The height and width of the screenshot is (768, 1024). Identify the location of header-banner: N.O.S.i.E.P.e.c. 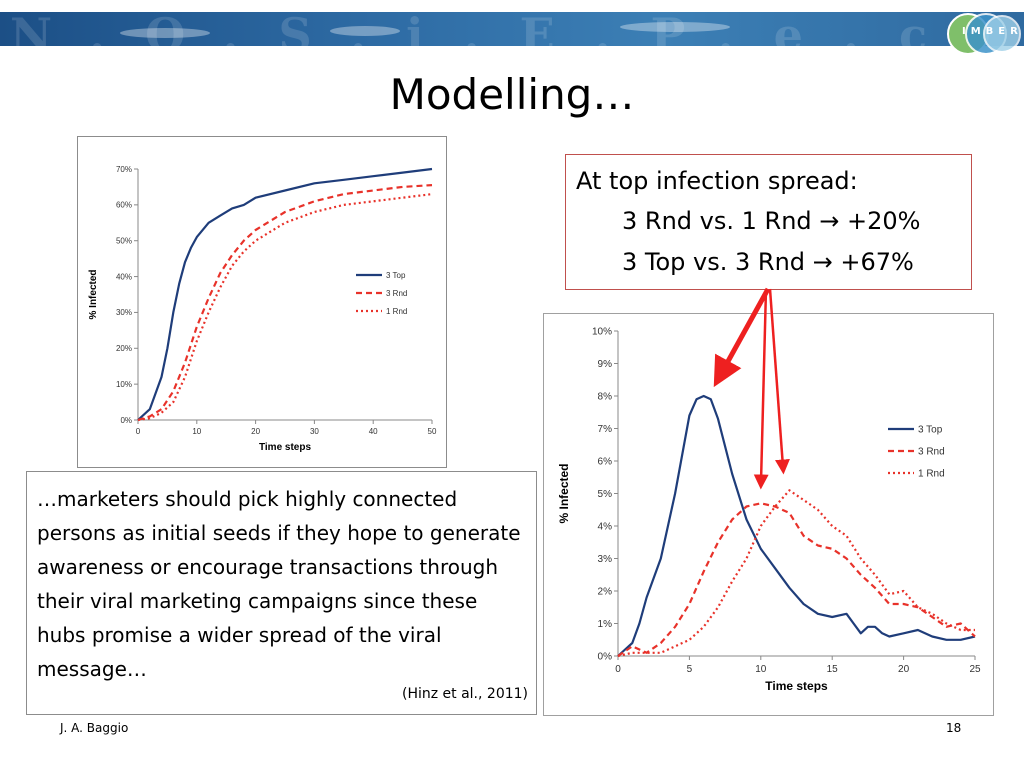
(512, 29).